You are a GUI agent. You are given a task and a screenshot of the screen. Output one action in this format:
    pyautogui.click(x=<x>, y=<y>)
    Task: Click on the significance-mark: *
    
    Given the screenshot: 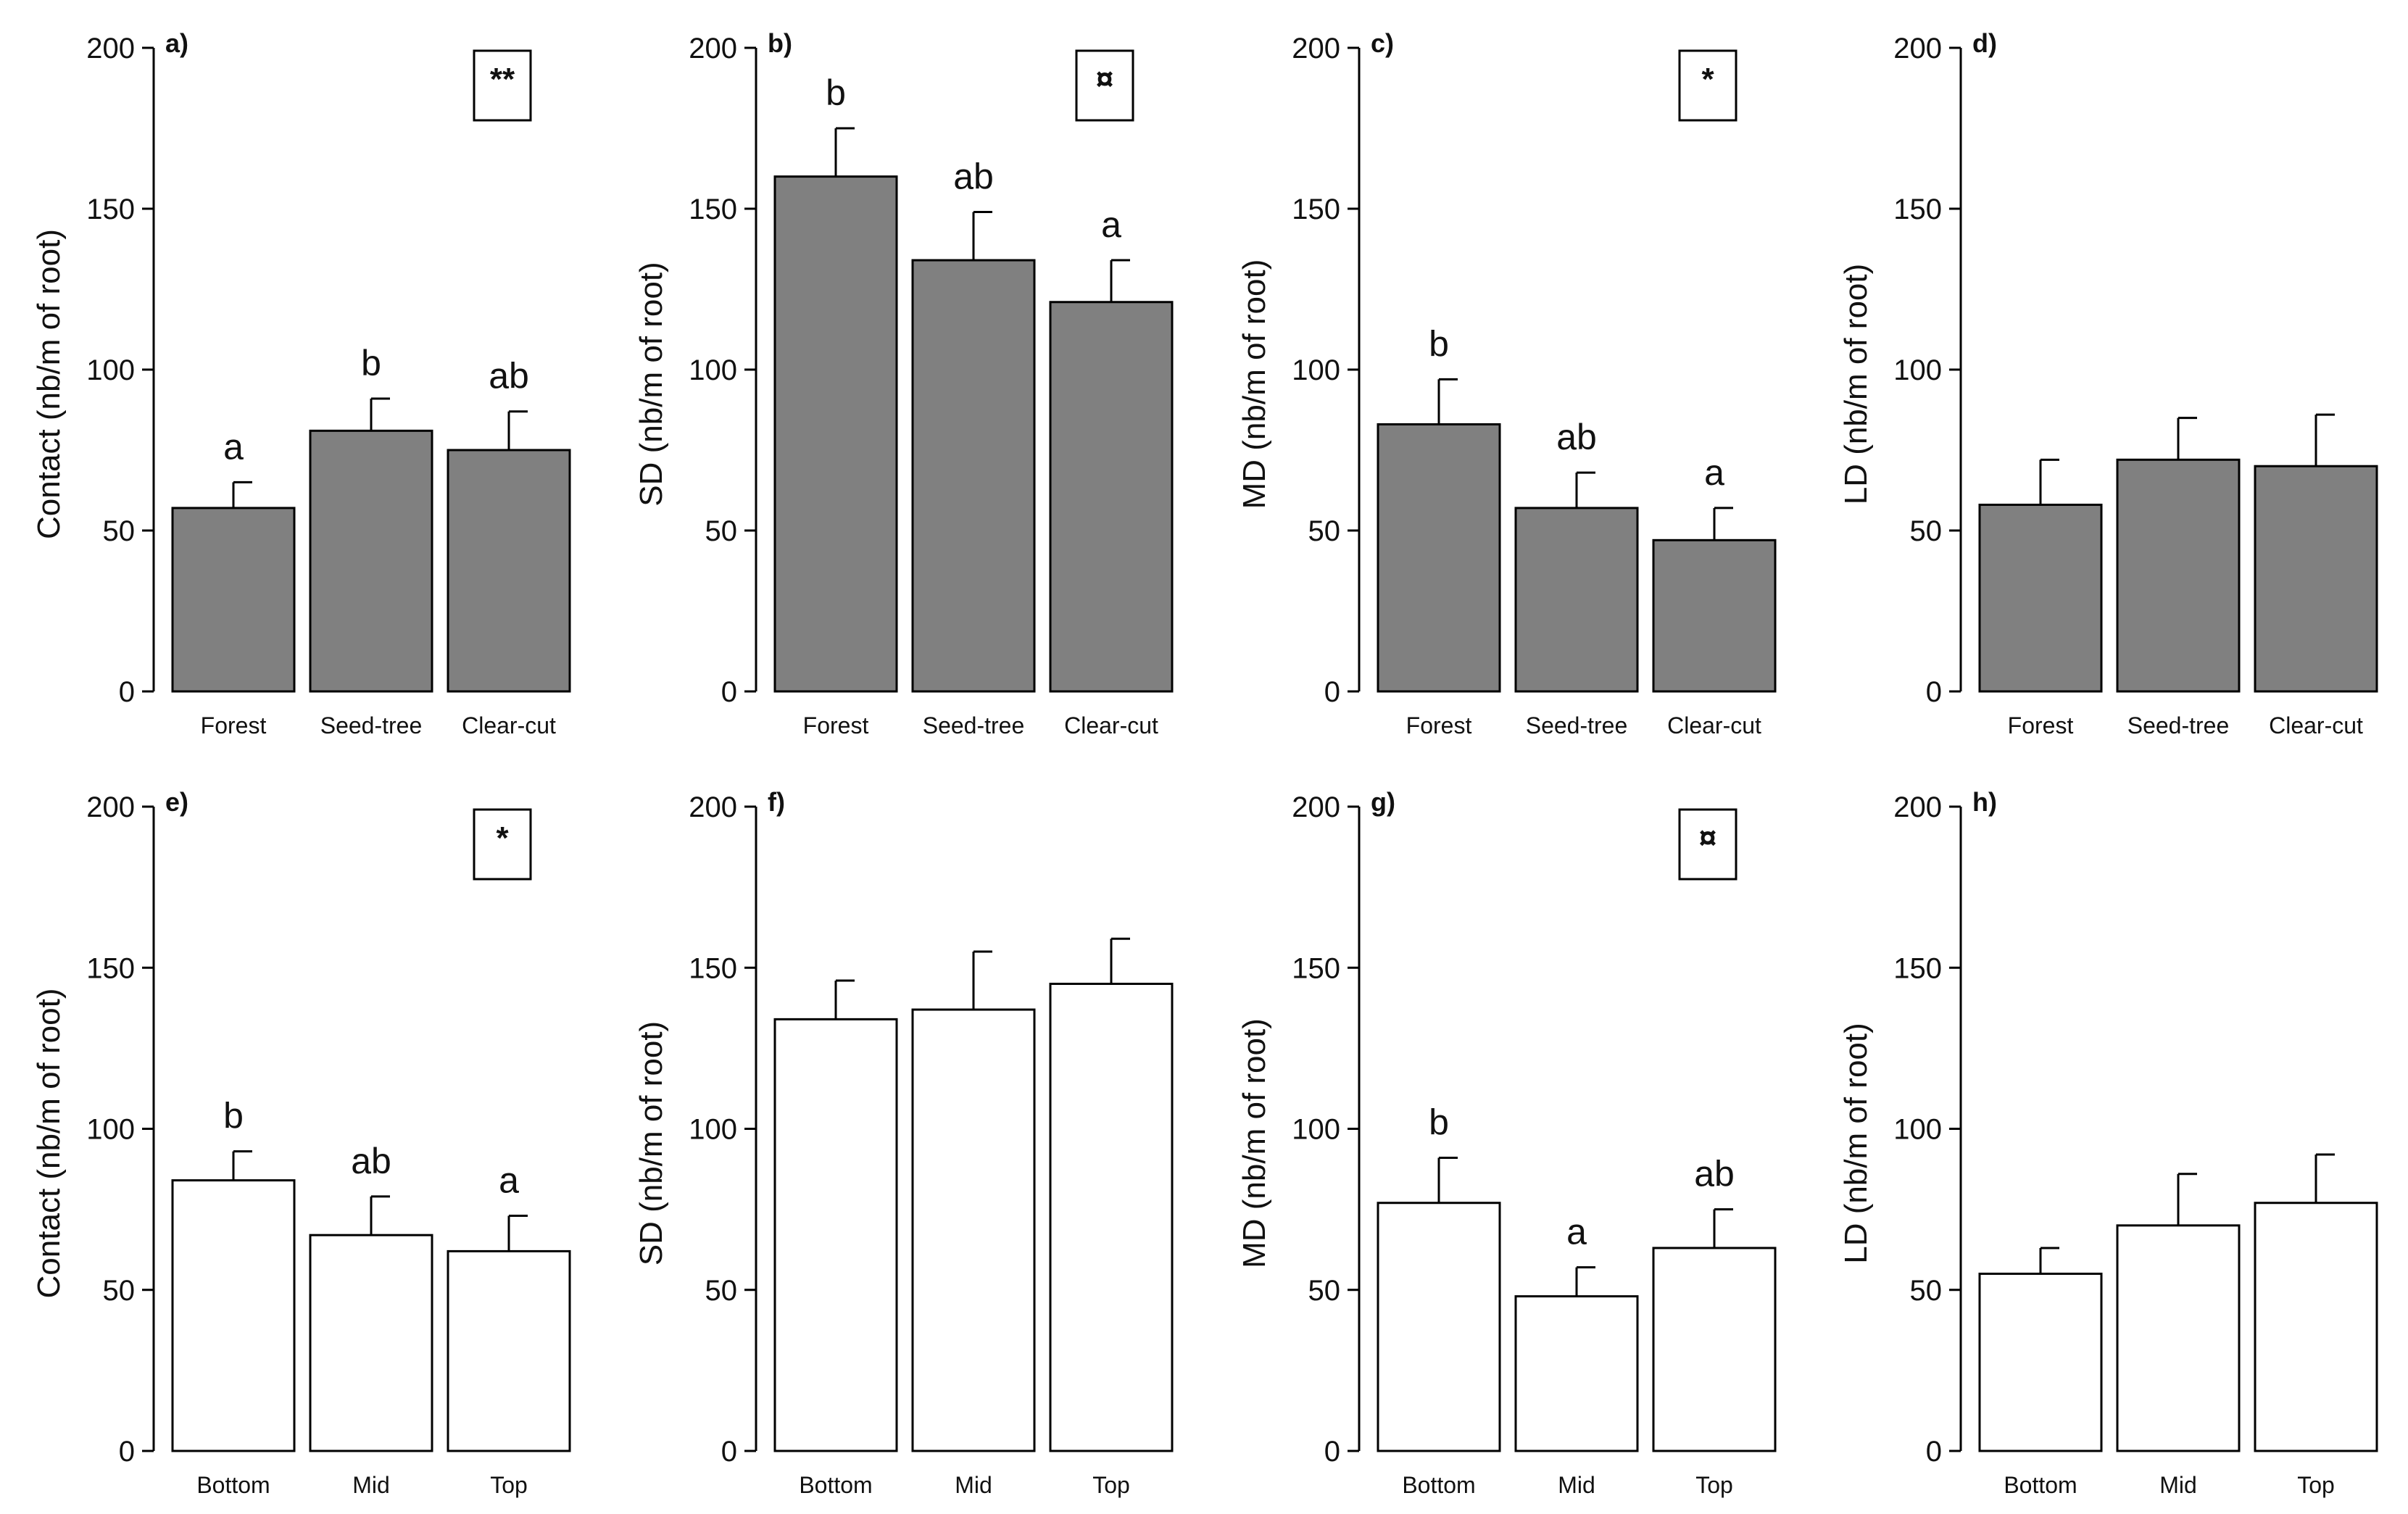 What is the action you would take?
    pyautogui.click(x=502, y=838)
    